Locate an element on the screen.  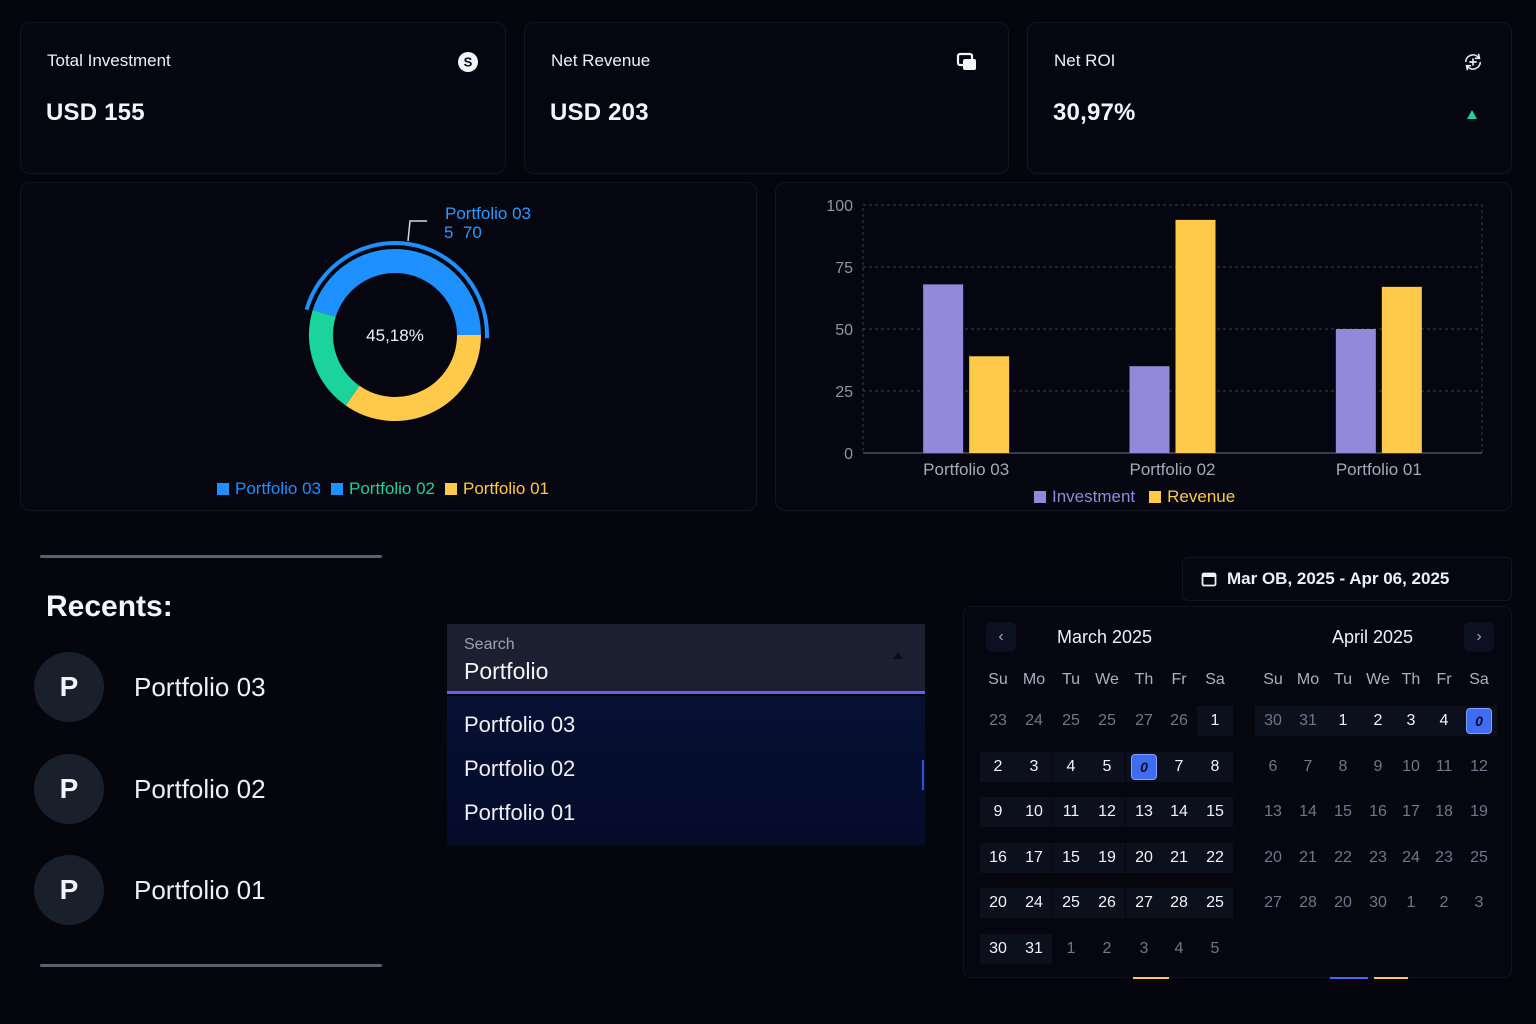
legend-item-portfolio-03: Portfolio 03 is located at coordinates (269, 489).